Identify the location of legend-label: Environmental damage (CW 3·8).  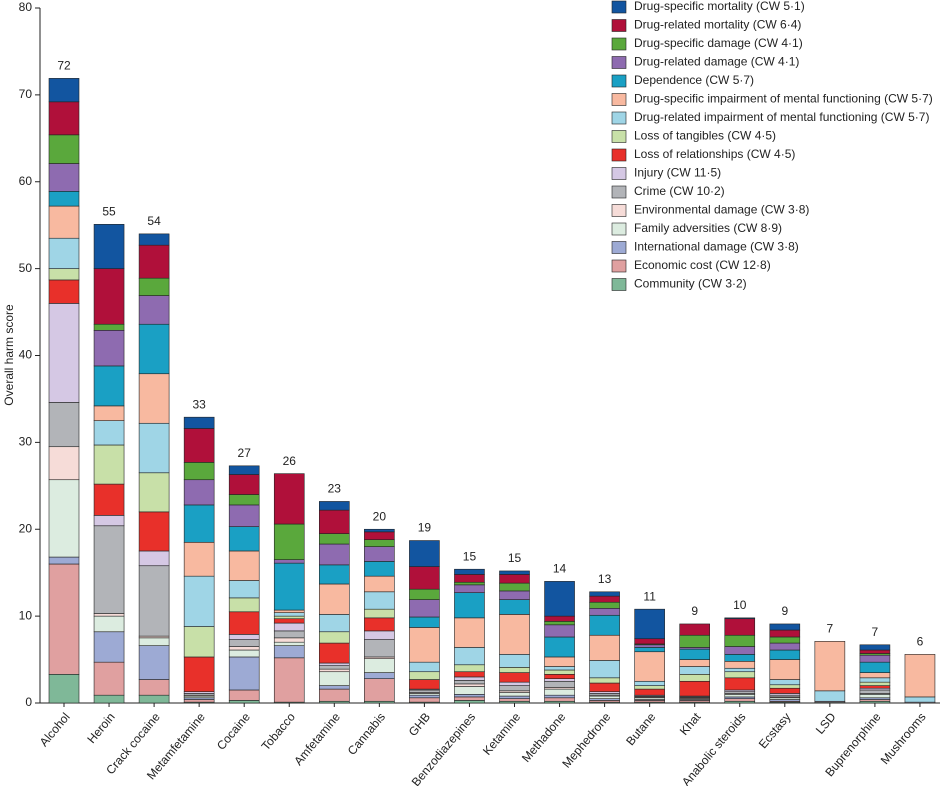
(721, 210).